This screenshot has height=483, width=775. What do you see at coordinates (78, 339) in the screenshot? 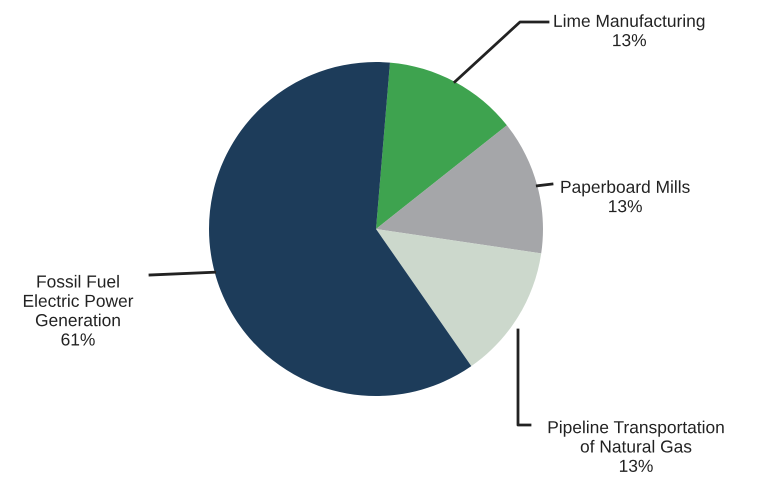
I see `data-label: 61%` at bounding box center [78, 339].